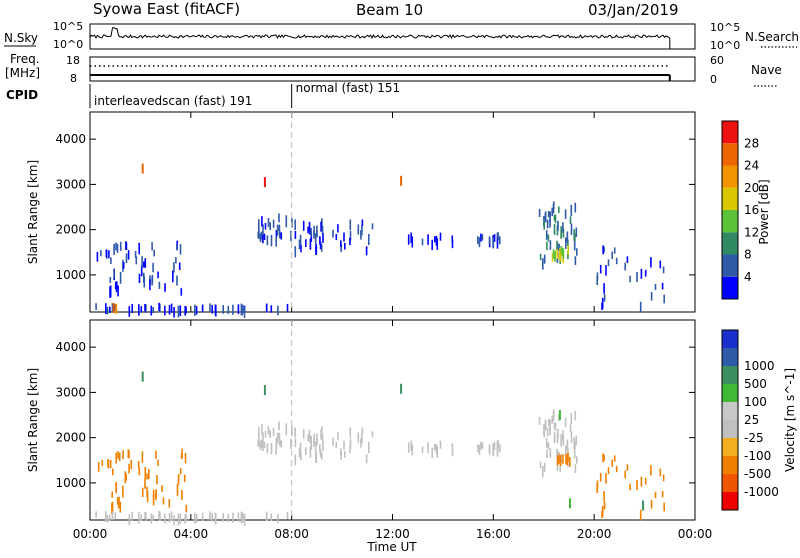 Image resolution: width=800 pixels, height=558 pixels. Describe the element at coordinates (761, 492) in the screenshot. I see `velocity-band-label-1: -1000` at that location.